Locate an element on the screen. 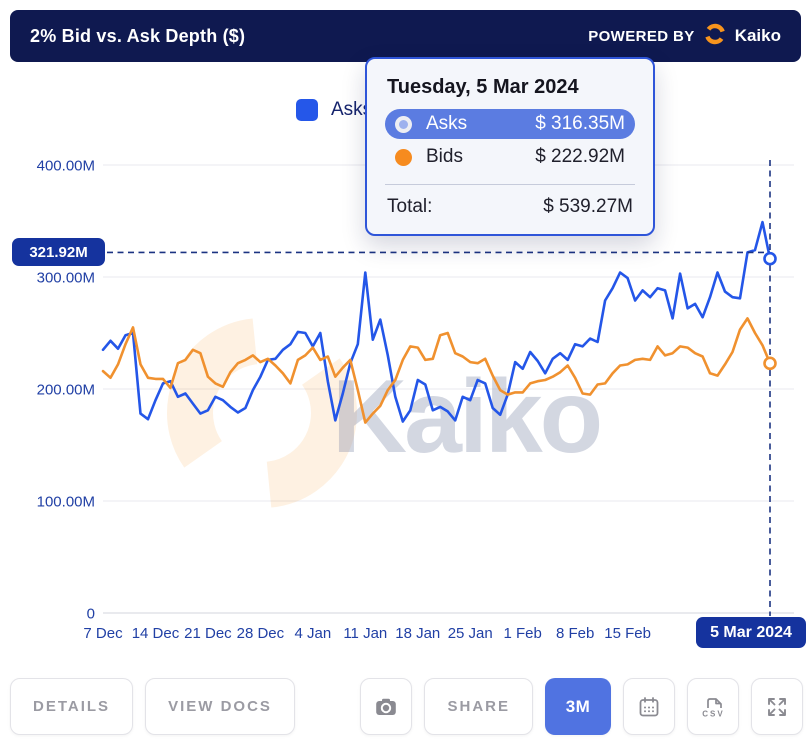  powered-by-group: POWERED BY Kaiko is located at coordinates (684, 36).